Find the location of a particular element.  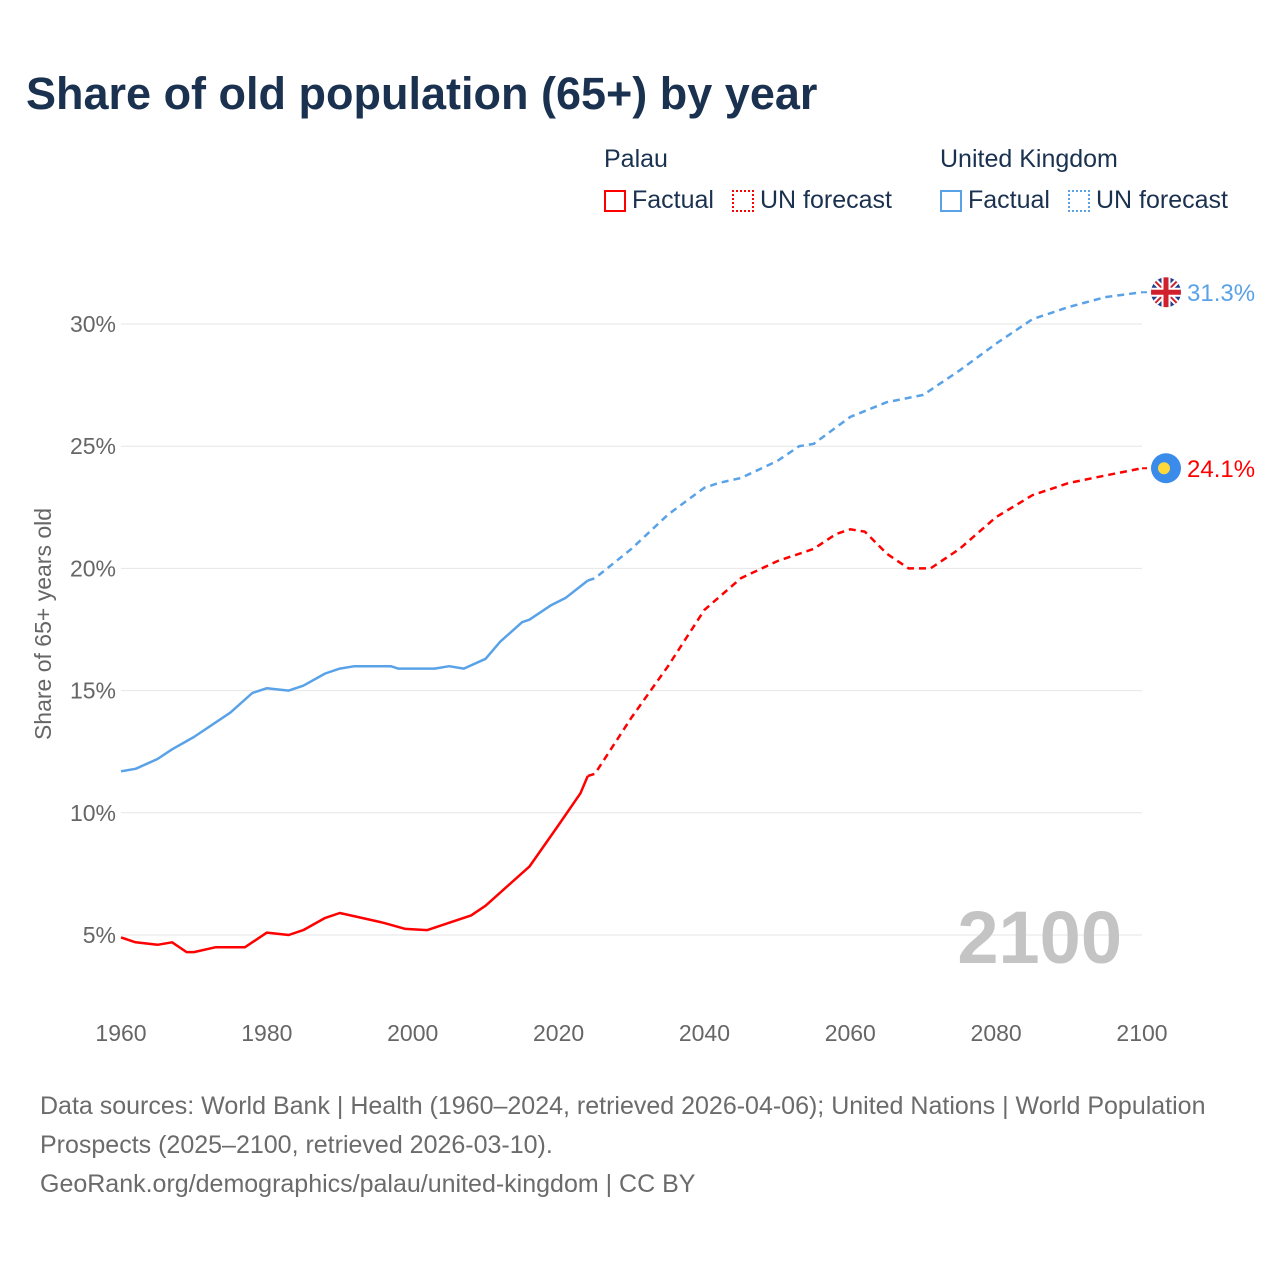

legend-item-uk-forecast: UN forecast is located at coordinates (1147, 200).